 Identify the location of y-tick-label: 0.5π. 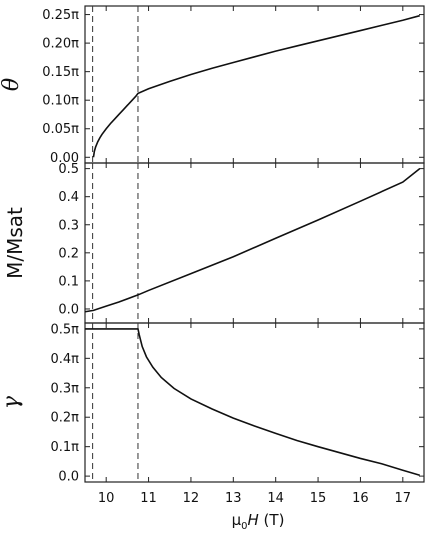
(64, 329).